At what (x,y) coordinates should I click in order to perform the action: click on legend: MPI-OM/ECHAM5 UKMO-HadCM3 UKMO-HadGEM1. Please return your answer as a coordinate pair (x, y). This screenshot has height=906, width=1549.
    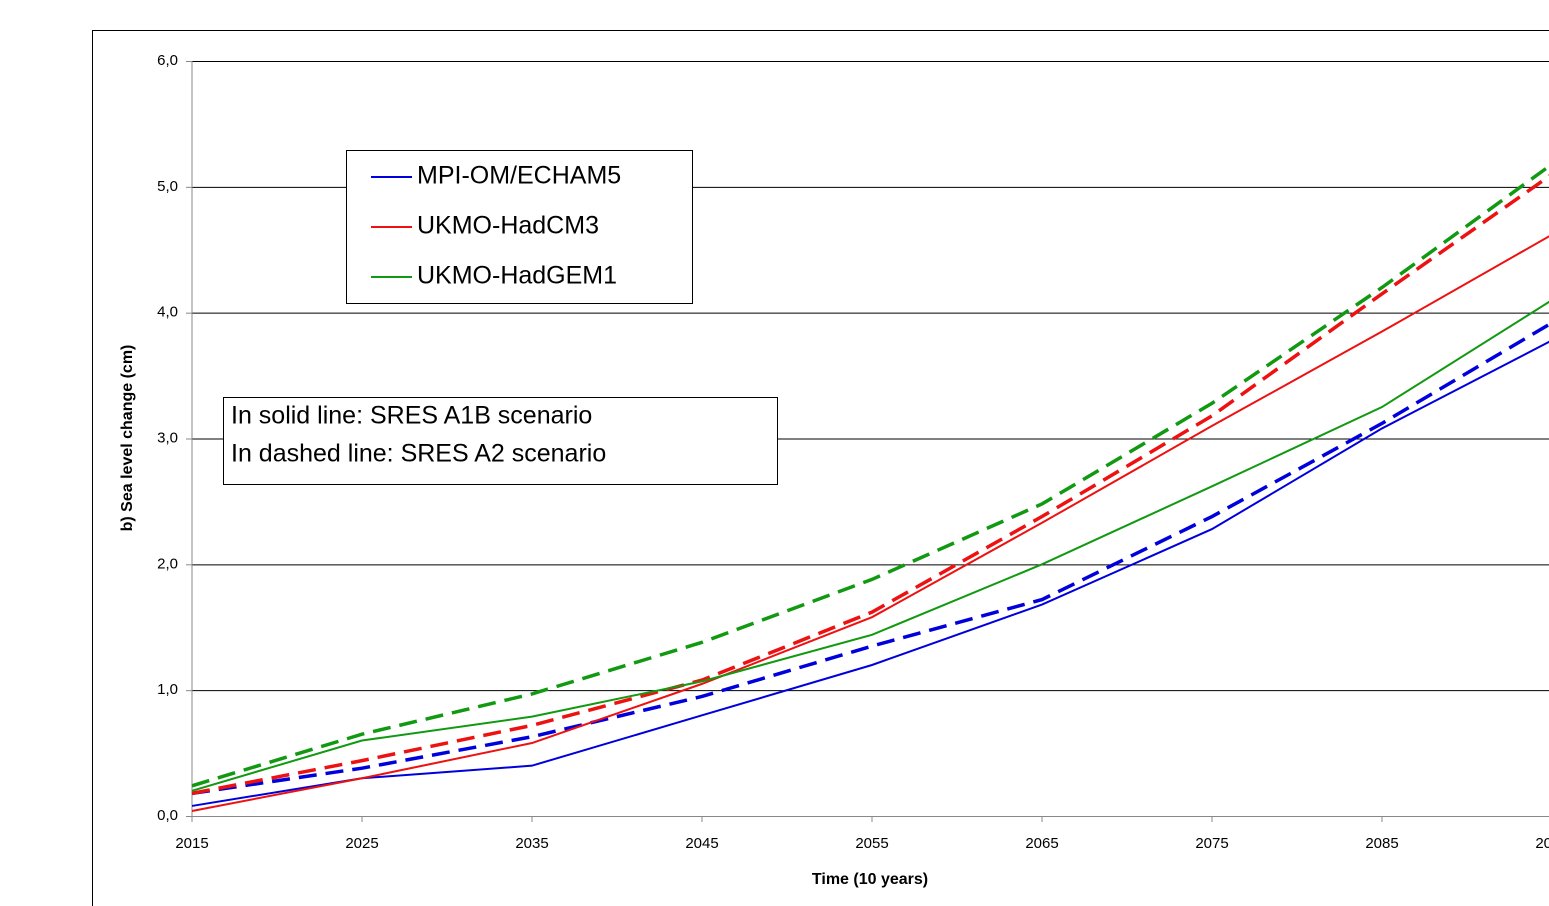
    Looking at the image, I should click on (519, 227).